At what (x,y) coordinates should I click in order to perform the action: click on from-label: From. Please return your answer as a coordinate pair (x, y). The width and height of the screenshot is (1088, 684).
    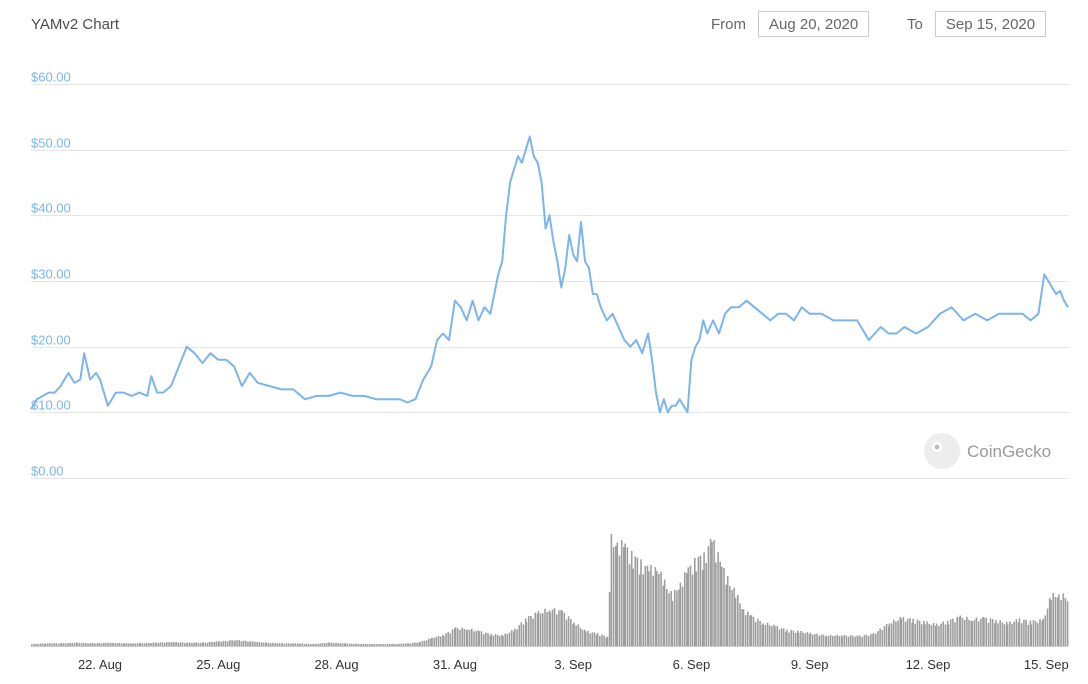
    Looking at the image, I should click on (728, 24).